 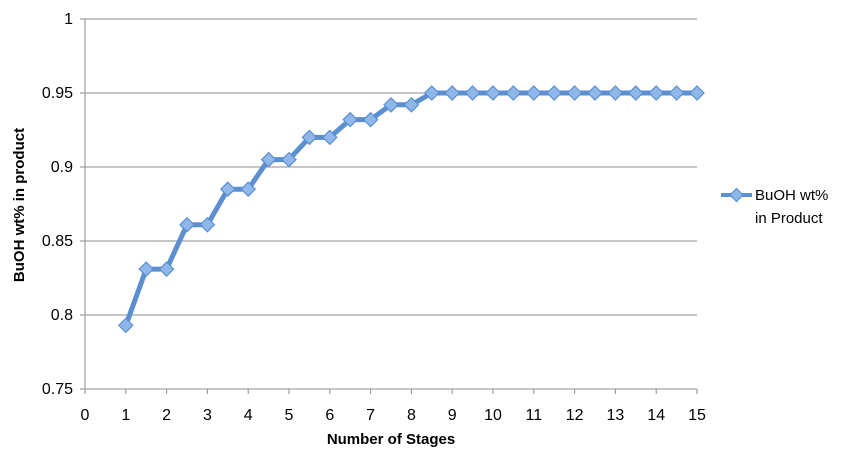 What do you see at coordinates (166, 415) in the screenshot?
I see `x-tick-label: 2` at bounding box center [166, 415].